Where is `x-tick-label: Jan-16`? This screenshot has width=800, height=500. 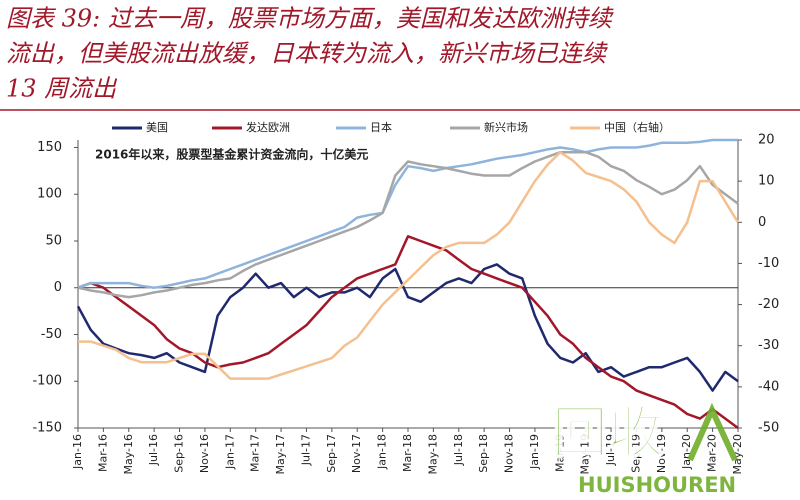
x-tick-label: Jan-16 is located at coordinates (77, 452).